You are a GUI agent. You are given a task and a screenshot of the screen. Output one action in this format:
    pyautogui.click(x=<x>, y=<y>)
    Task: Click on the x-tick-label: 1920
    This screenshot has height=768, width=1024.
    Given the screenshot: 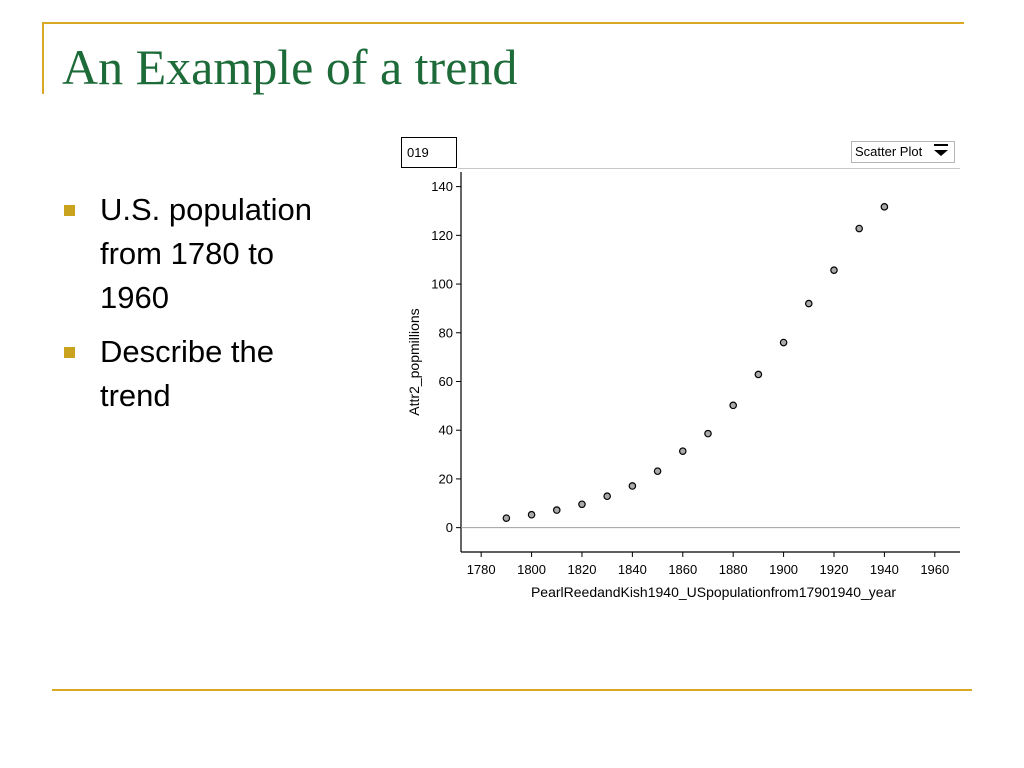 What is the action you would take?
    pyautogui.click(x=834, y=569)
    